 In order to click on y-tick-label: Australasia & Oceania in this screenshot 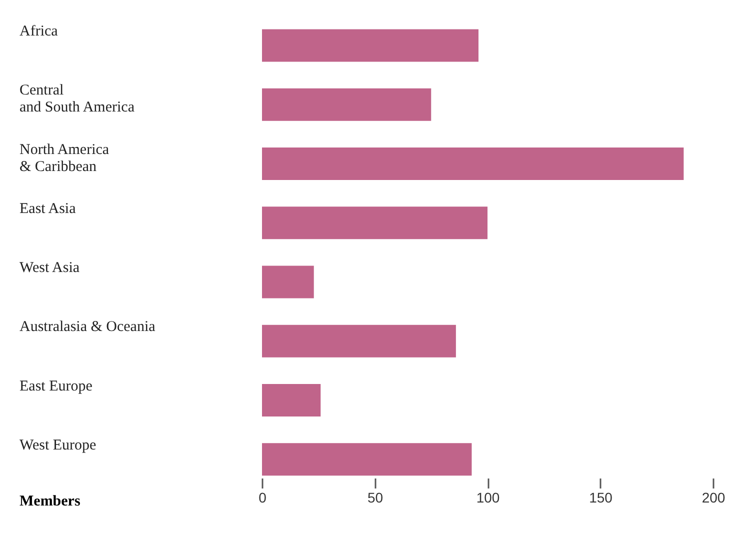, I will do `click(88, 327)`.